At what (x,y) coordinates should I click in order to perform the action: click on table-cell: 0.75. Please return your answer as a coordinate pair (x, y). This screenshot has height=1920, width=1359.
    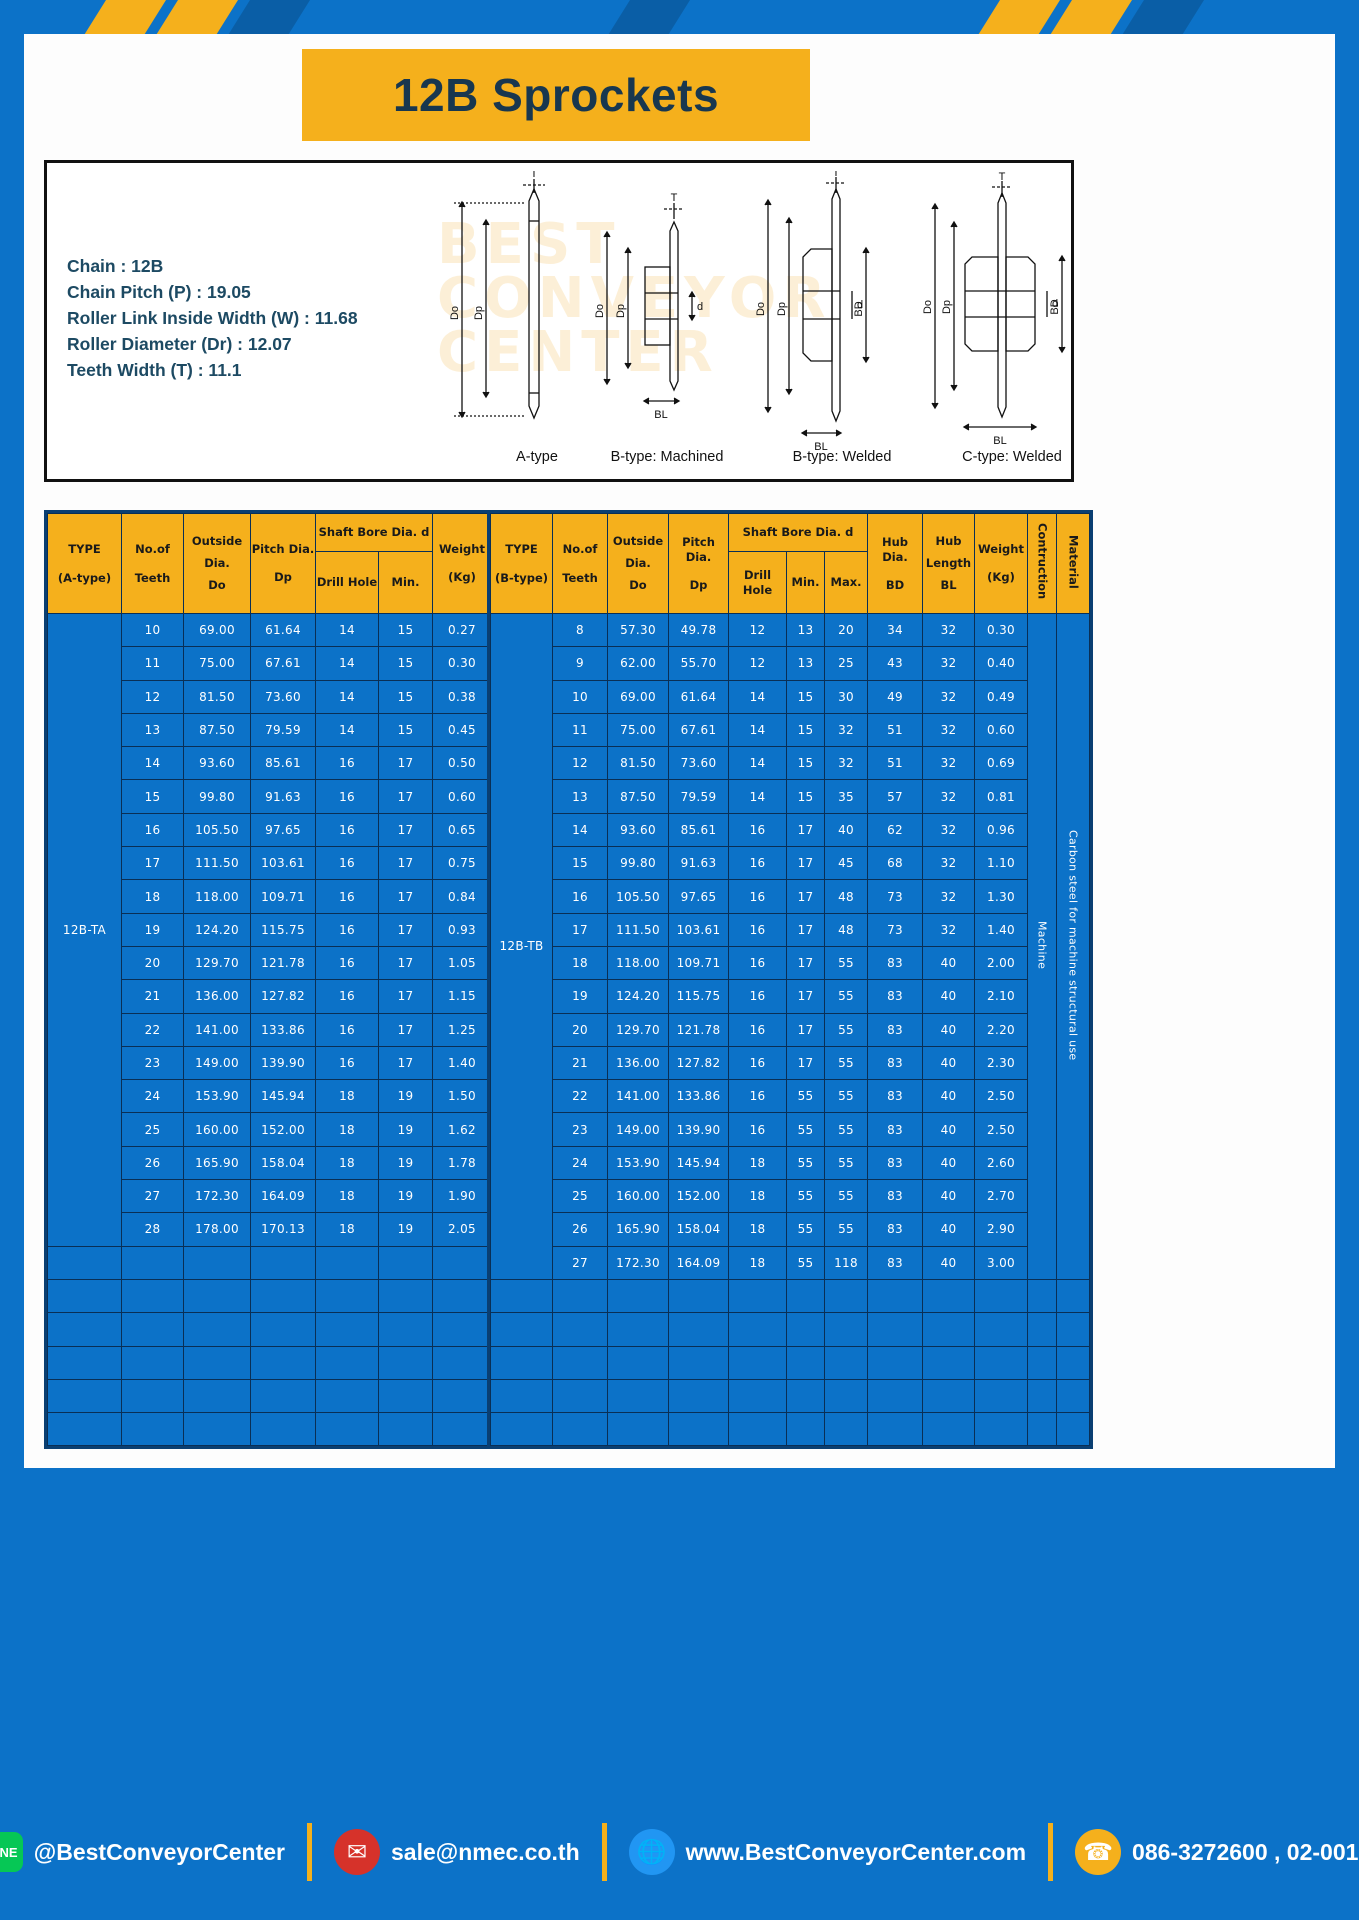
    Looking at the image, I should click on (462, 863).